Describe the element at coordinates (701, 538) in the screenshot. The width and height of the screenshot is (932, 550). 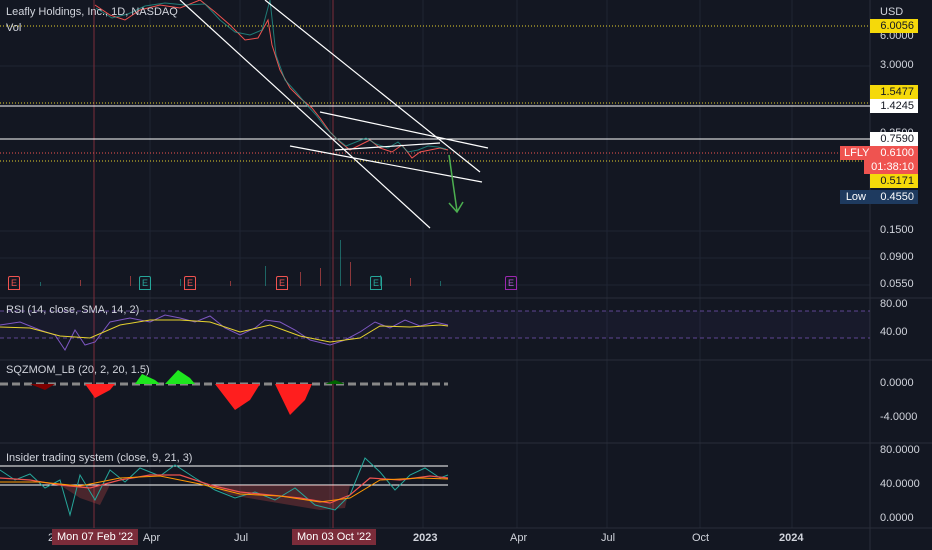
I see `time-label: Oct` at that location.